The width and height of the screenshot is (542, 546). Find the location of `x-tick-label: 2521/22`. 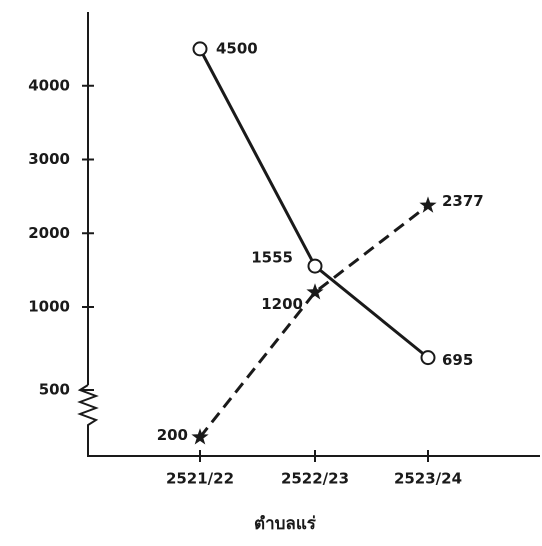

x-tick-label: 2521/22 is located at coordinates (200, 479).